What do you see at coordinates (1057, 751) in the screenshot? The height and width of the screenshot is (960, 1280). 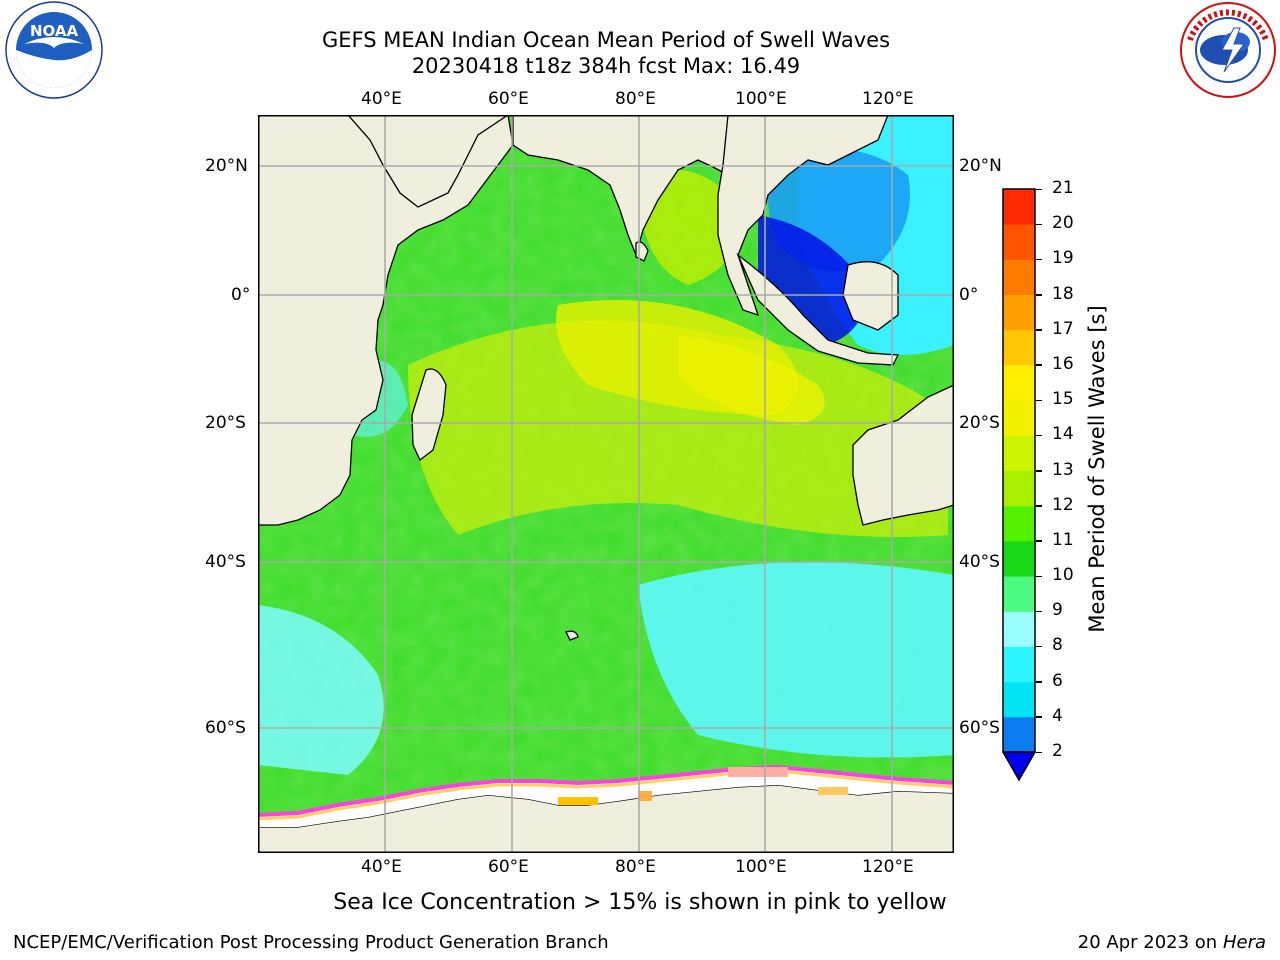 I see `colorbar-tick-label: 2` at bounding box center [1057, 751].